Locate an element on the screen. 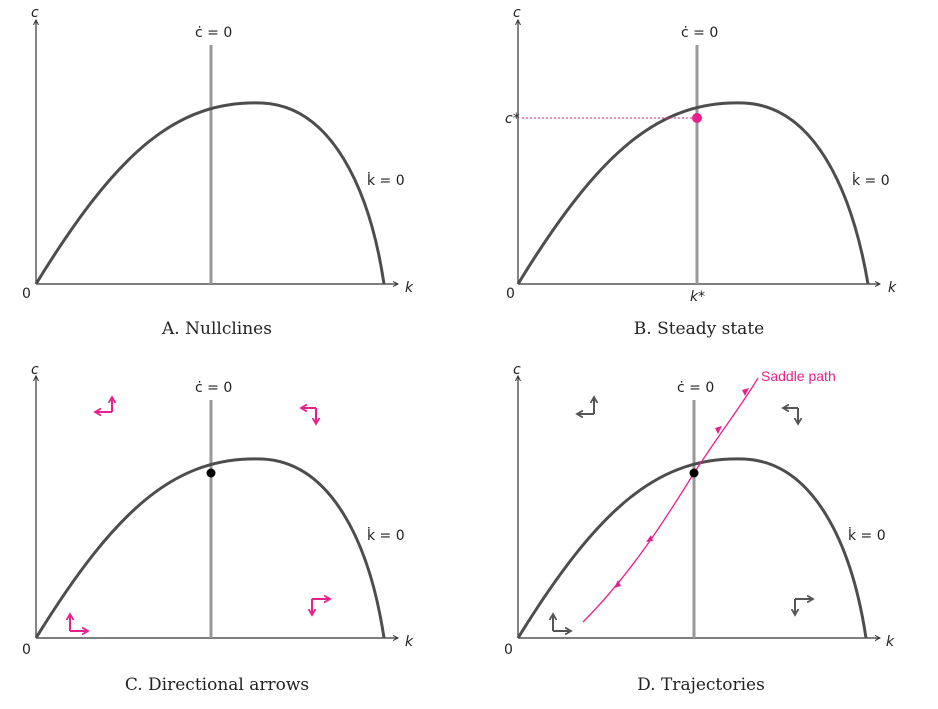 This screenshot has height=709, width=938. direction-arrow-upper-right is located at coordinates (309, 415).